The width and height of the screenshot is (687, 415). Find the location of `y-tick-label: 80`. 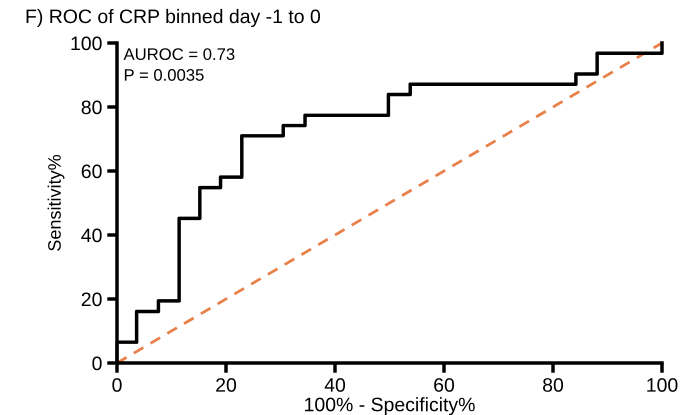

y-tick-label: 80 is located at coordinates (92, 107).